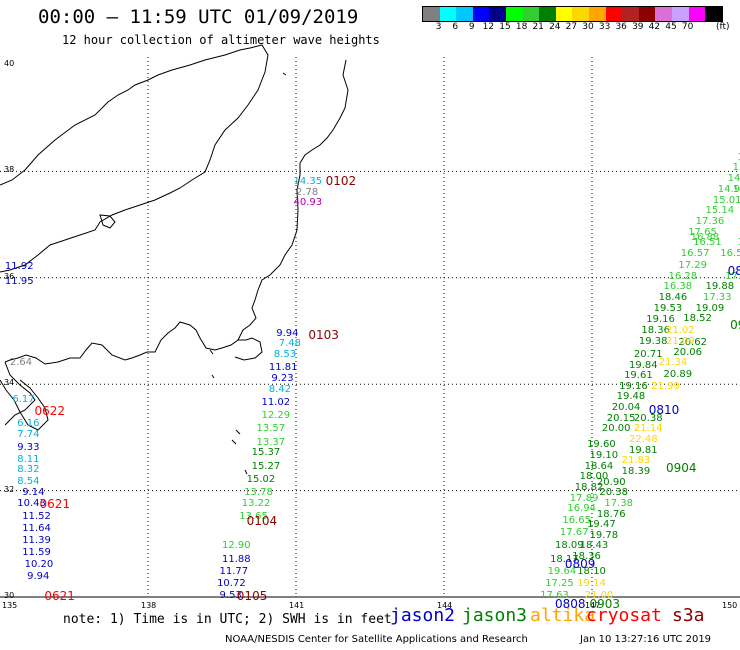 The image size is (740, 650). What do you see at coordinates (323, 334) in the screenshot?
I see `pass-time-label: 0103` at bounding box center [323, 334].